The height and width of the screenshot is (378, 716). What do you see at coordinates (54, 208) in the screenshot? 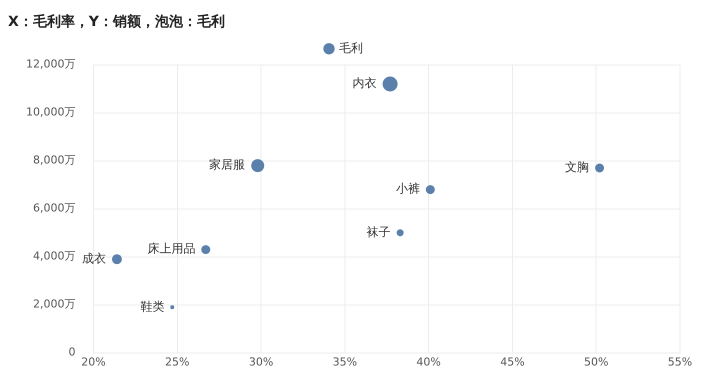
I see `y-tick-label: 6,000万` at bounding box center [54, 208].